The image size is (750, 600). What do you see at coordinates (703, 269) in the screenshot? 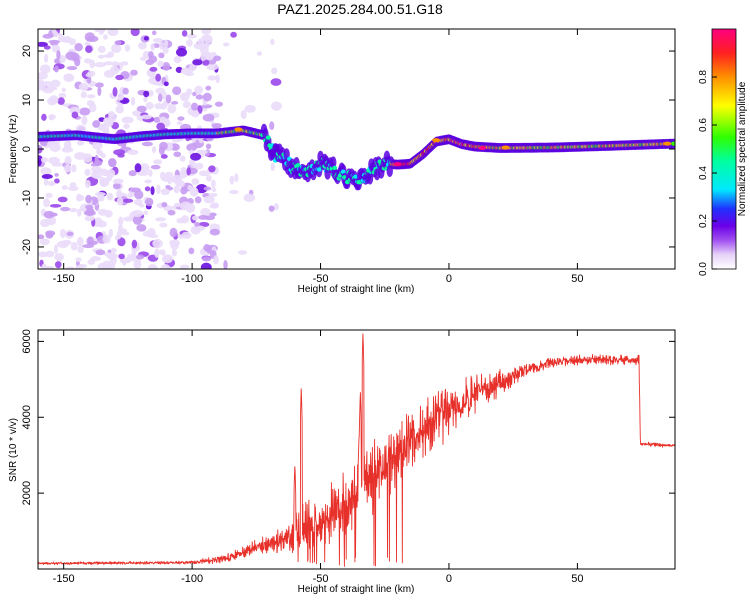
I see `colorbar-tick-label: 0.0` at bounding box center [703, 269].